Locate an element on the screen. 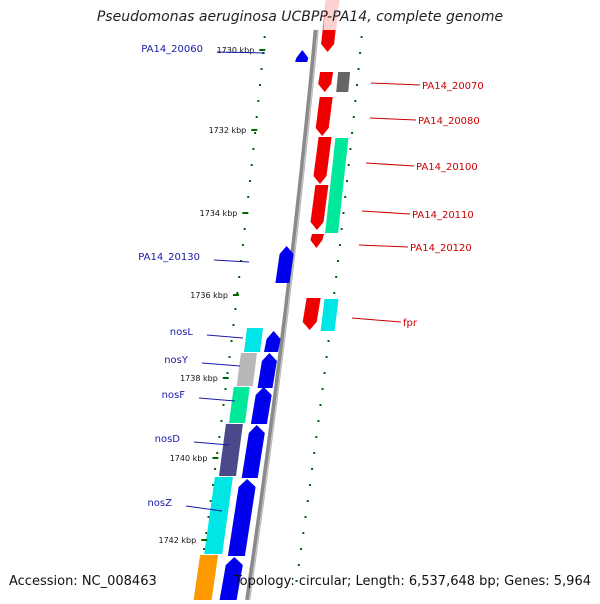  gene-label-left: nosL is located at coordinates (182, 332).